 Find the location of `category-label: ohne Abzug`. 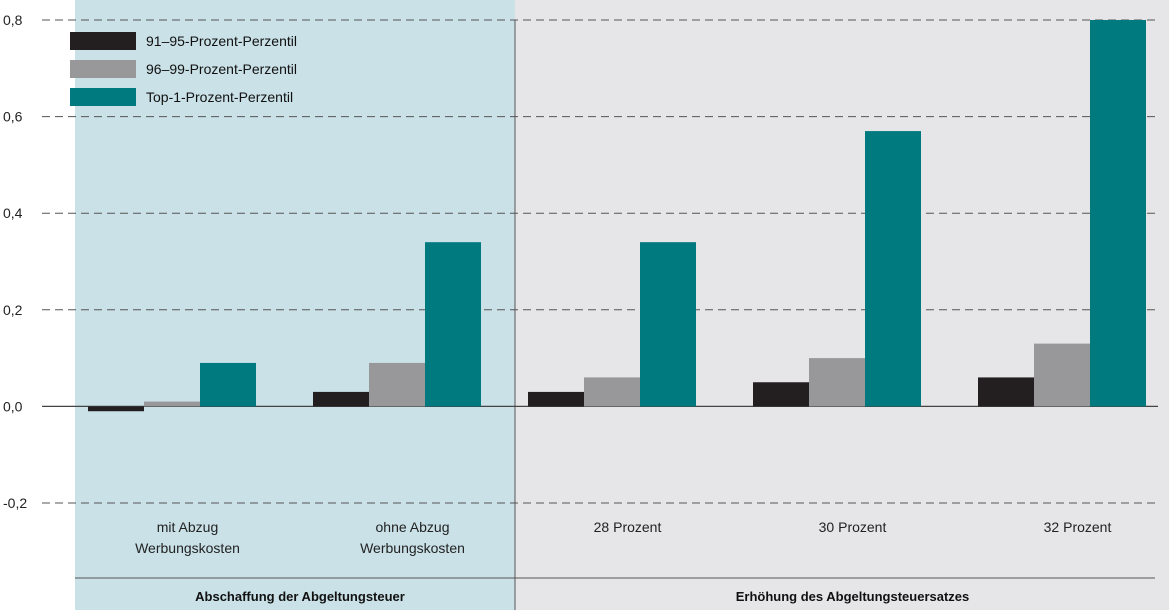

category-label: ohne Abzug is located at coordinates (413, 527).